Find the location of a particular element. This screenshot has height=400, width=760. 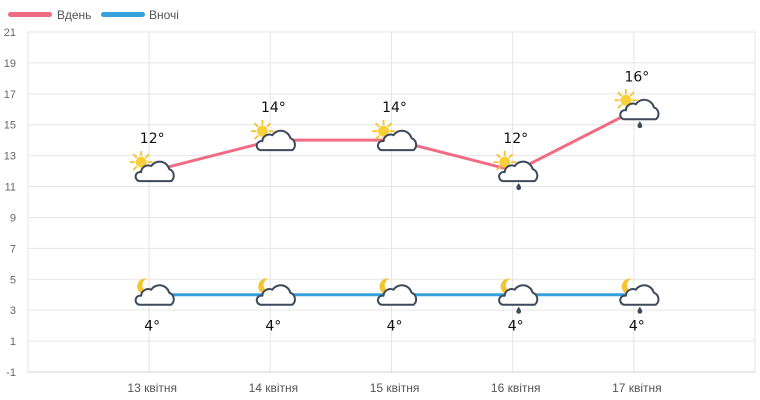

legend-item-night: Вночі is located at coordinates (140, 15).